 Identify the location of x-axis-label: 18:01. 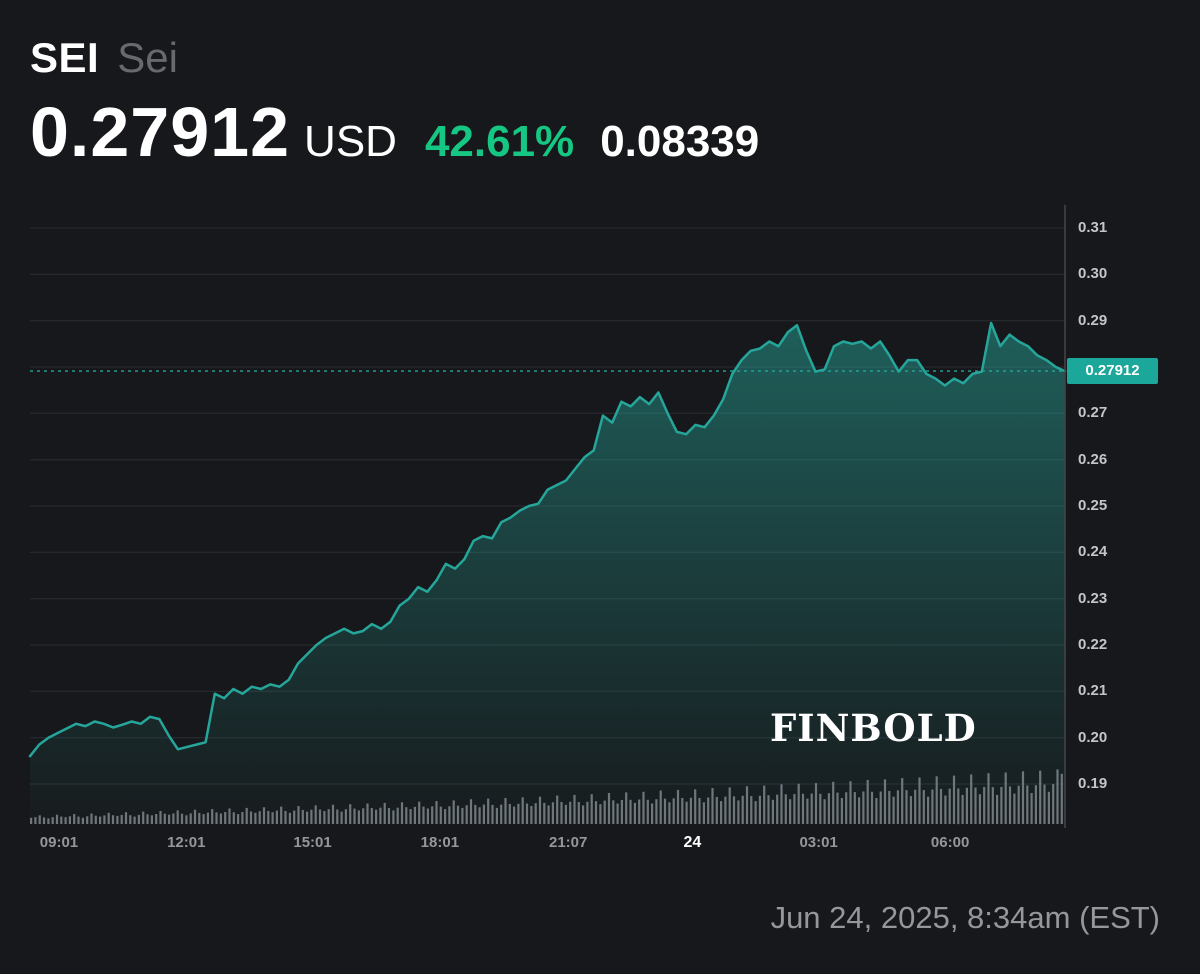
(440, 842).